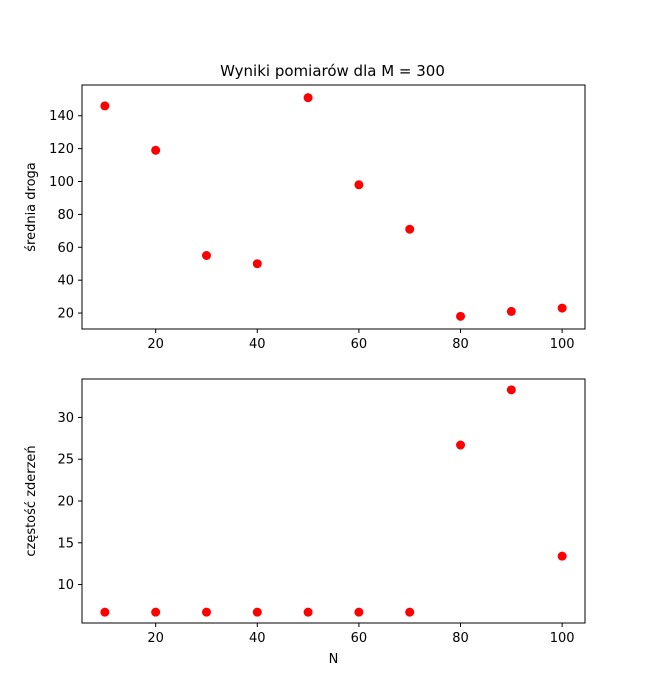 Image resolution: width=650 pixels, height=700 pixels. I want to click on y-axis-label-collision-frequency: częstość zderzeń, so click(31, 500).